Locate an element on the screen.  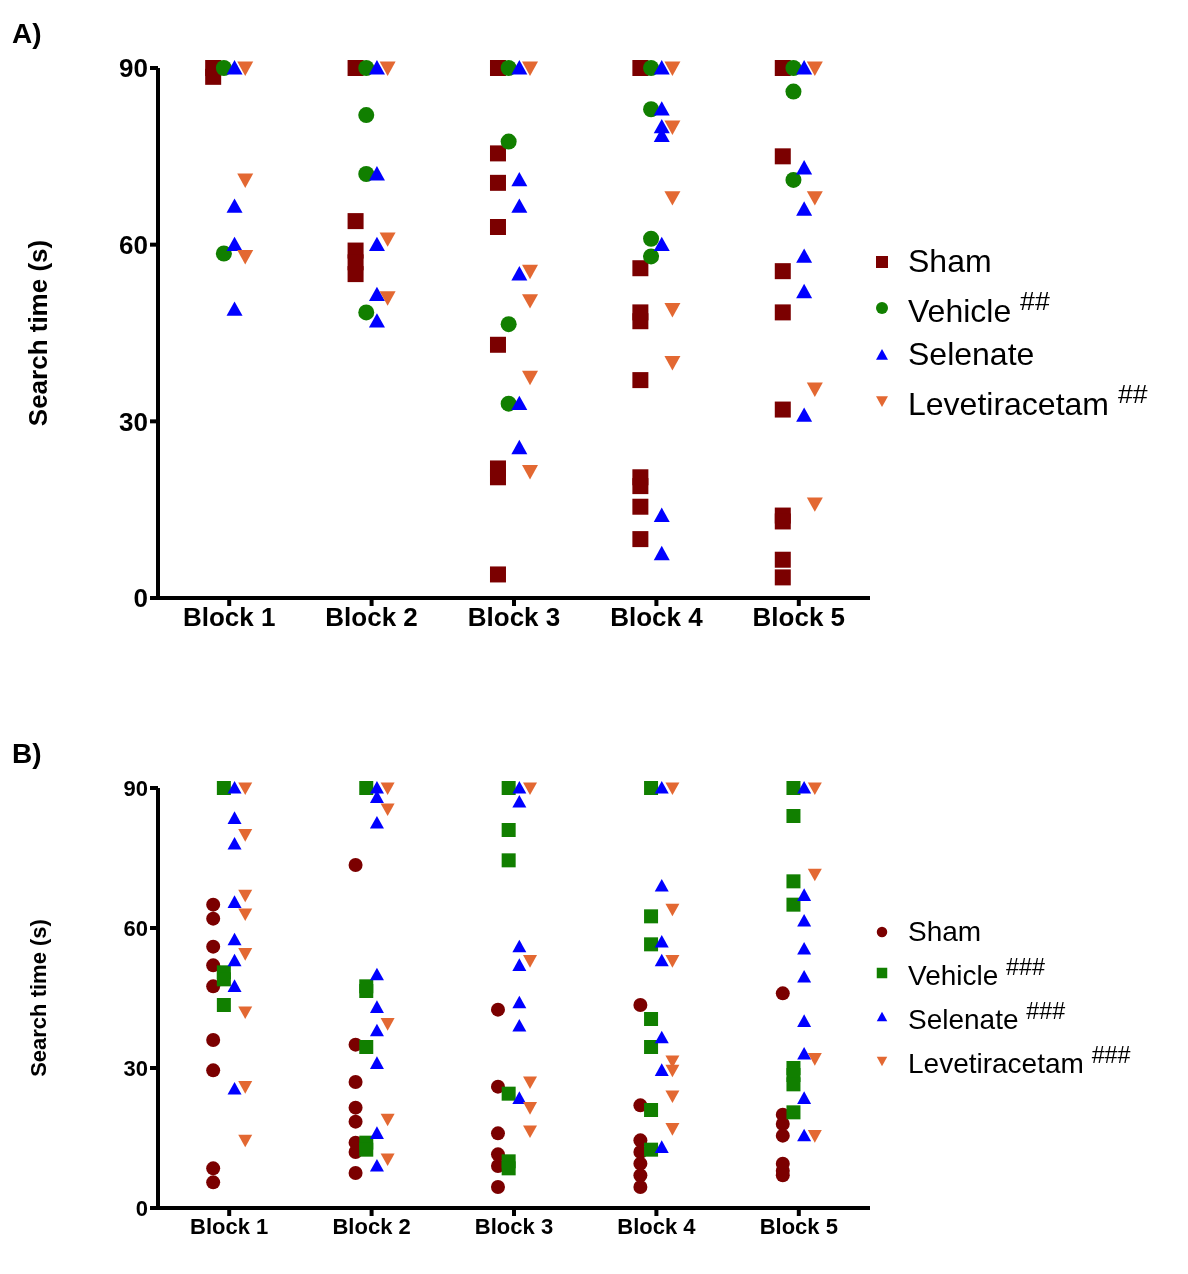
legend-label: Levetiracetam $^{##}$ is located at coordinates (1028, 401).